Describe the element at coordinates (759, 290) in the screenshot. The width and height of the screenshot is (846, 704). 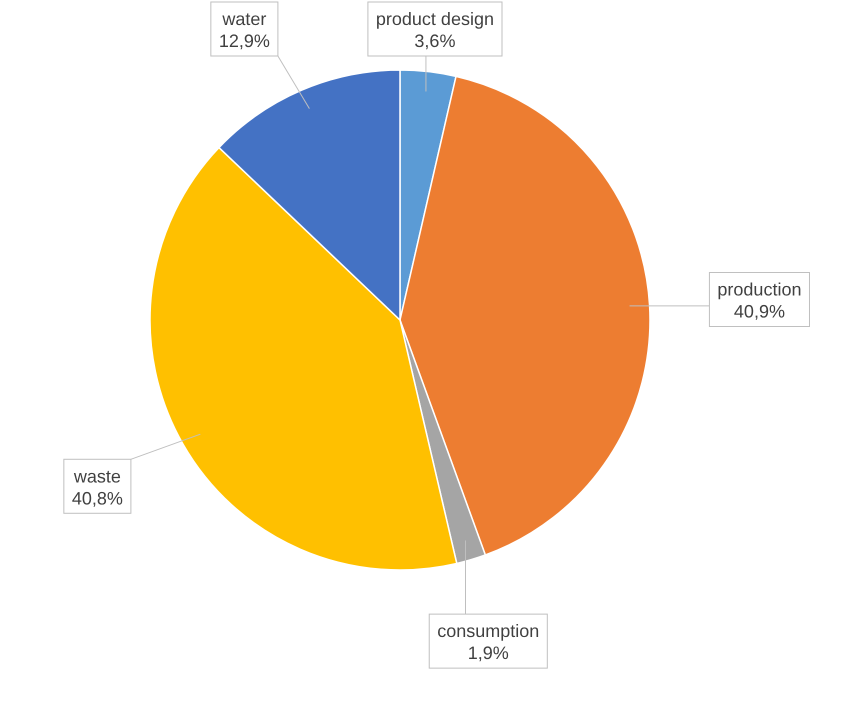
I see `slice-label: production` at that location.